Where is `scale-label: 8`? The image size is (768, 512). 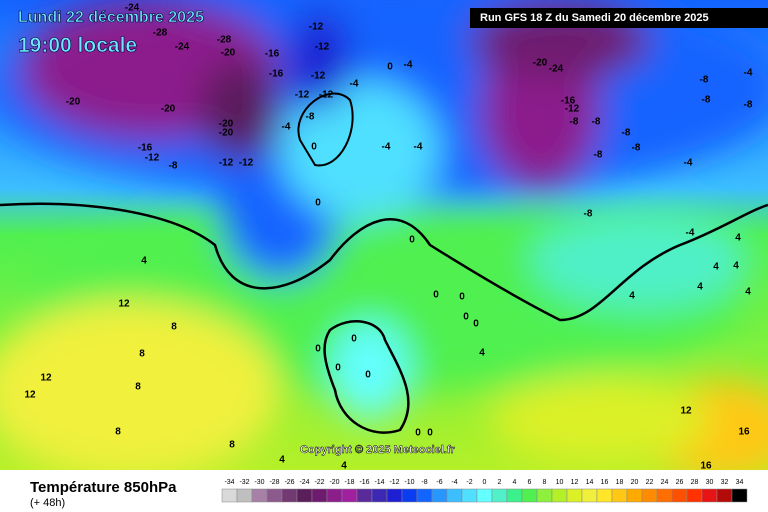
scale-label: 8 is located at coordinates (545, 482).